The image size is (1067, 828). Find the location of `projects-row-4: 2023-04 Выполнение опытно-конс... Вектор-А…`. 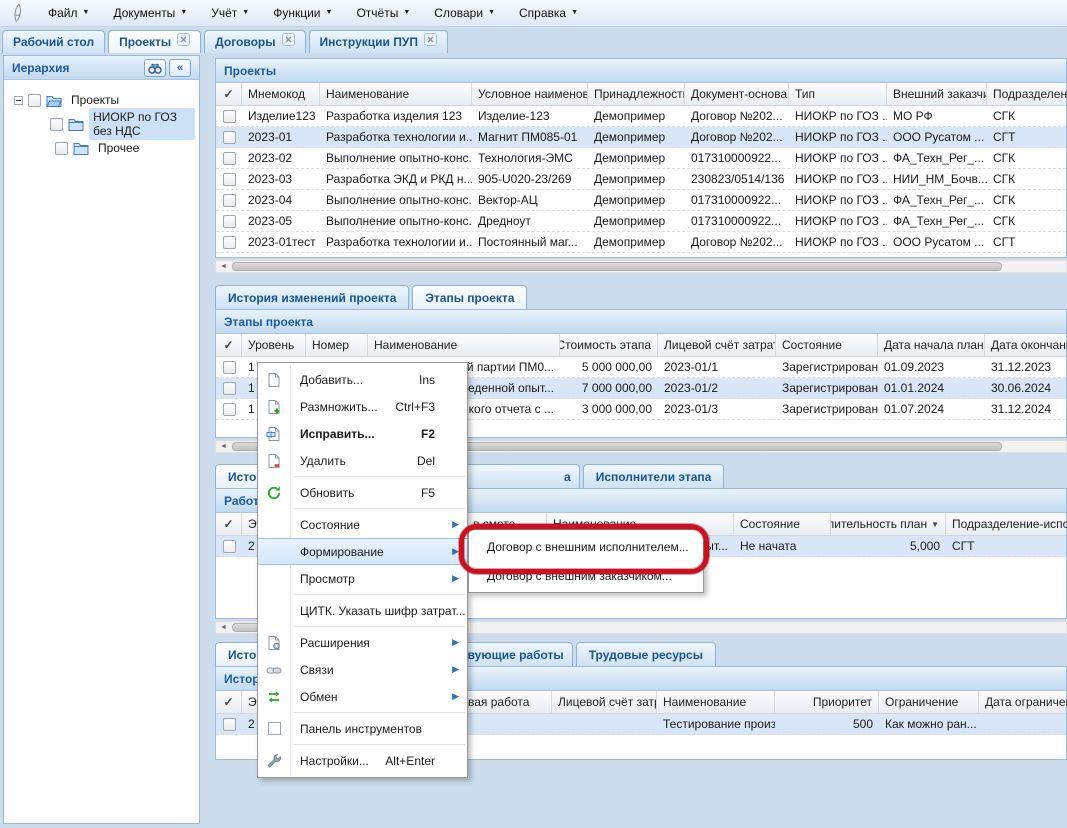

projects-row-4: 2023-04 Выполнение опытно-конс... Вектор-А… is located at coordinates (641, 200).